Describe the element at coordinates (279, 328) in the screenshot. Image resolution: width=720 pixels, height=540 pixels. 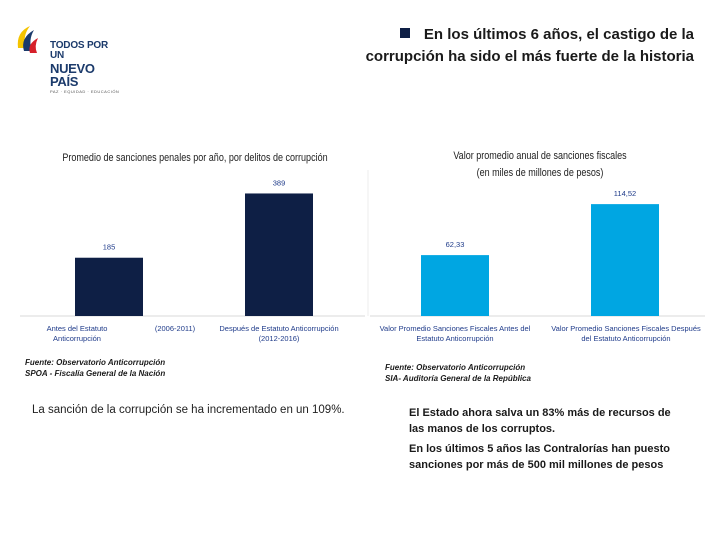
I see `chart1-category-2-label: Después de Estatuto Anticorrupción` at that location.